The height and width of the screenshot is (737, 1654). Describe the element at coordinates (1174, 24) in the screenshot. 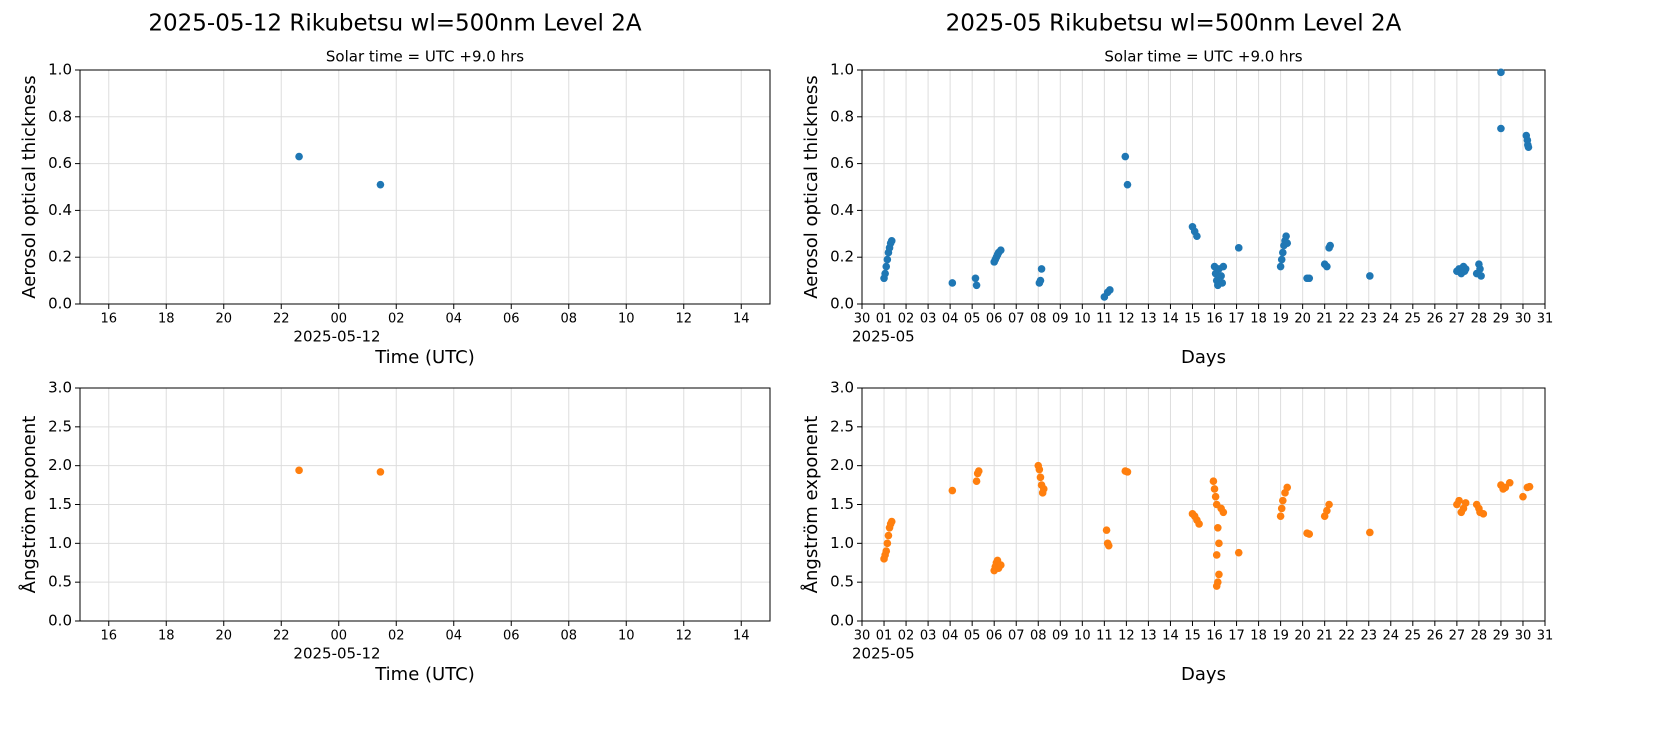

I see `chart-title: 2025-05 Rikubetsu wl=500nm Level 2A` at that location.